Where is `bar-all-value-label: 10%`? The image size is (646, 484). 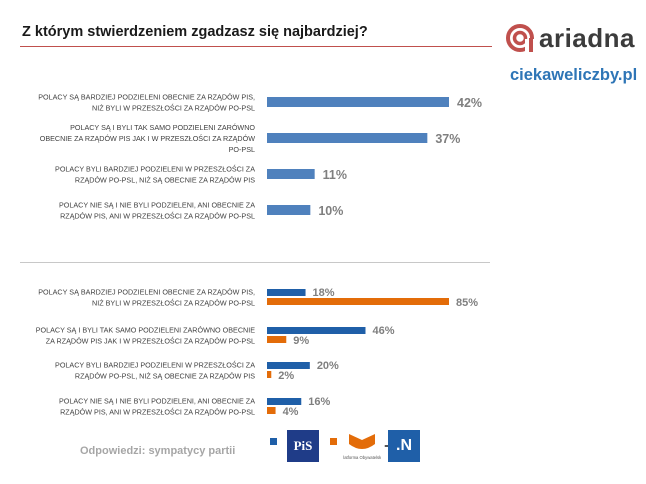
bar-all-value-label: 10% is located at coordinates (330, 211).